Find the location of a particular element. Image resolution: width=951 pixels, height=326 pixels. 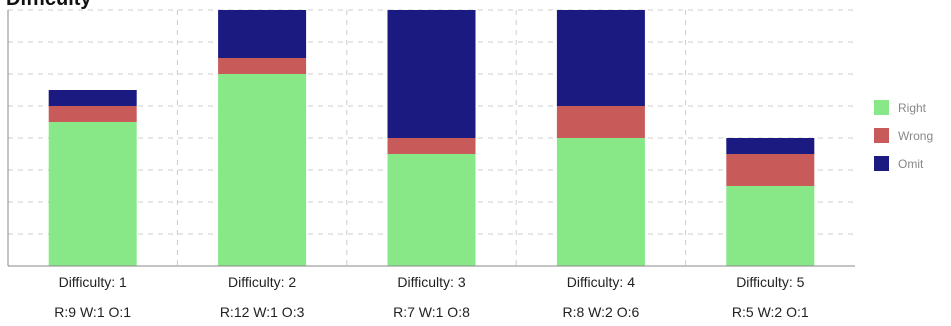

x-tick-sublabel: R:7 W:1 O:8 is located at coordinates (431, 312).